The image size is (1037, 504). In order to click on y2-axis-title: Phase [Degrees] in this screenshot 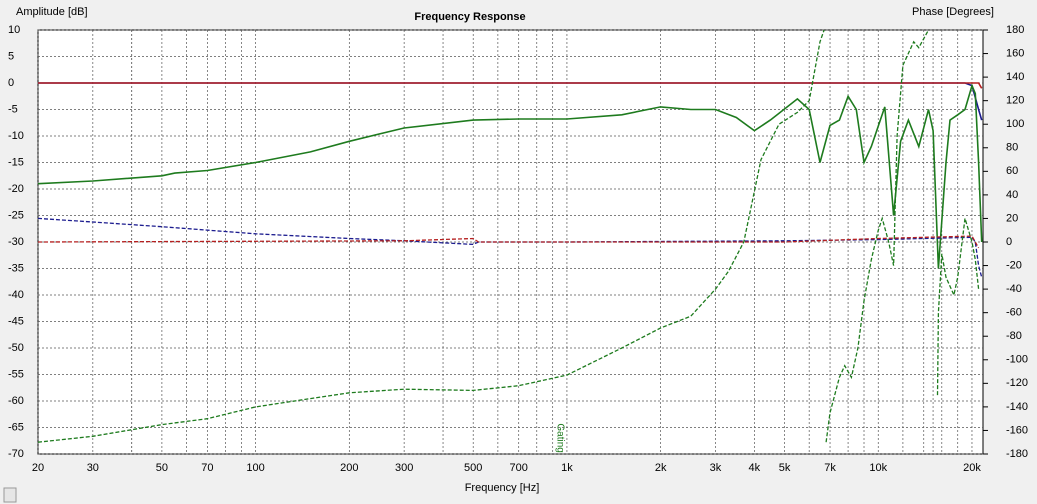, I will do `click(953, 12)`.